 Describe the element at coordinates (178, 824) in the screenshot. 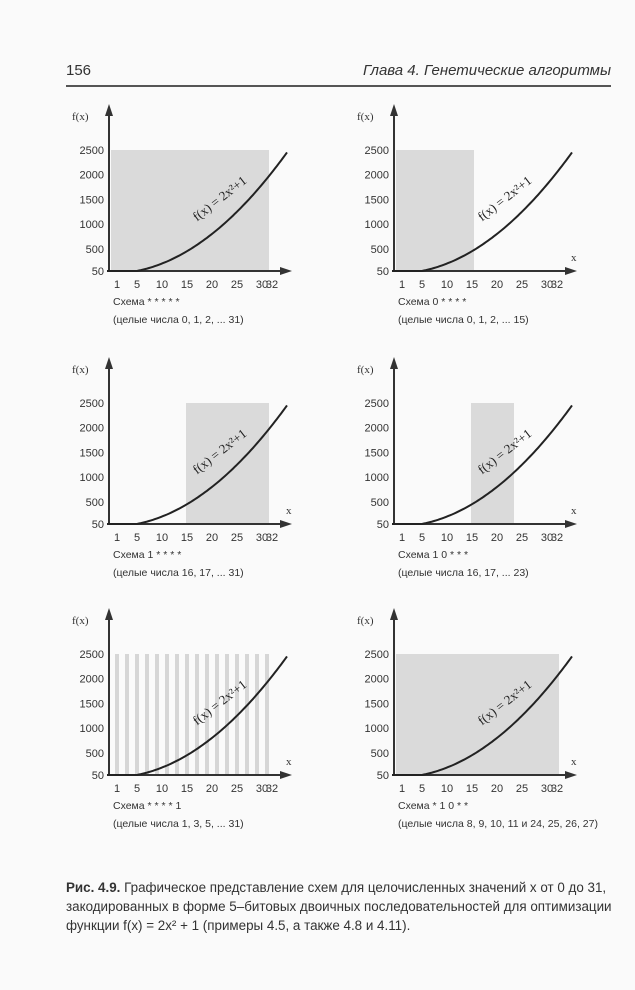

I see `schema-integers: (целые числа 1, 3, 5, ... 31)` at that location.